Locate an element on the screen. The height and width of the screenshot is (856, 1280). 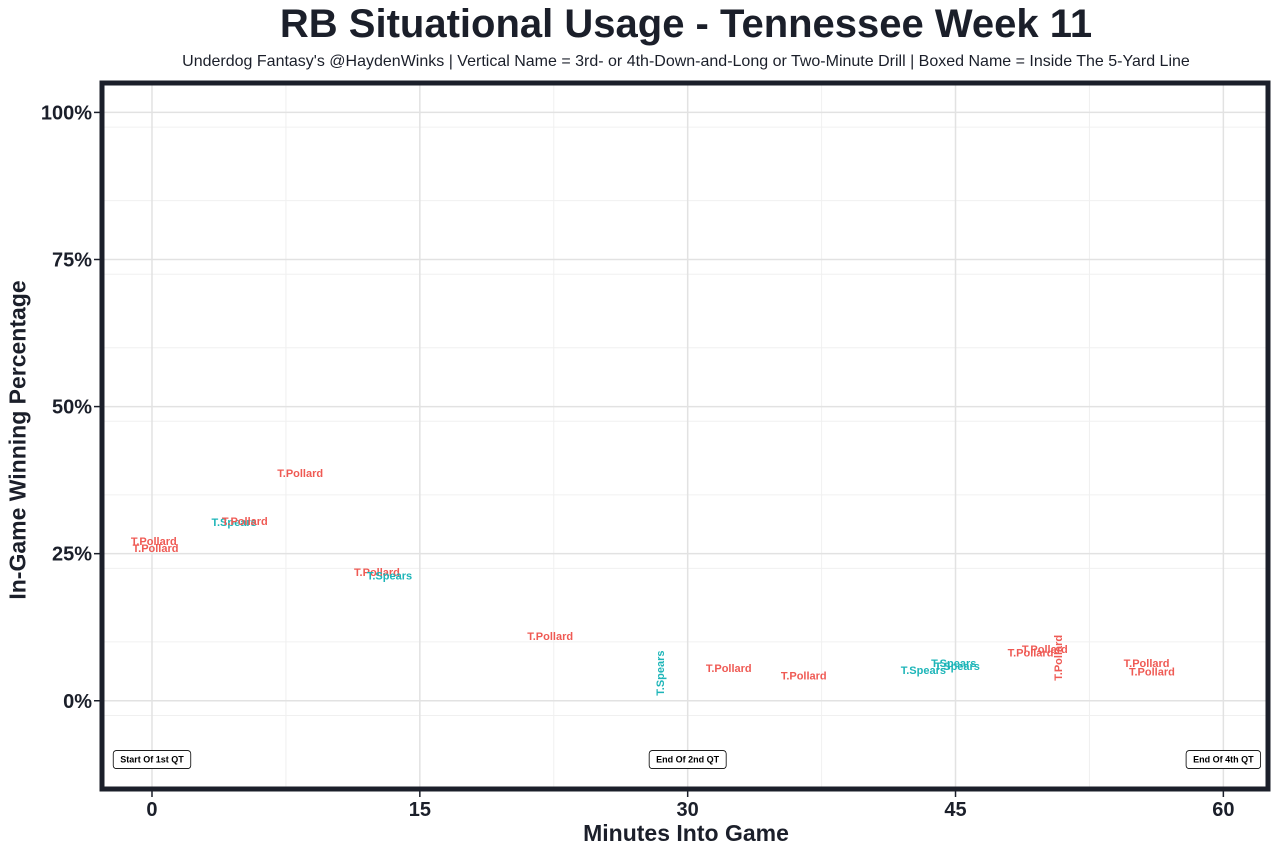
quarter-annotation: End Of 4th QT is located at coordinates (1223, 759).